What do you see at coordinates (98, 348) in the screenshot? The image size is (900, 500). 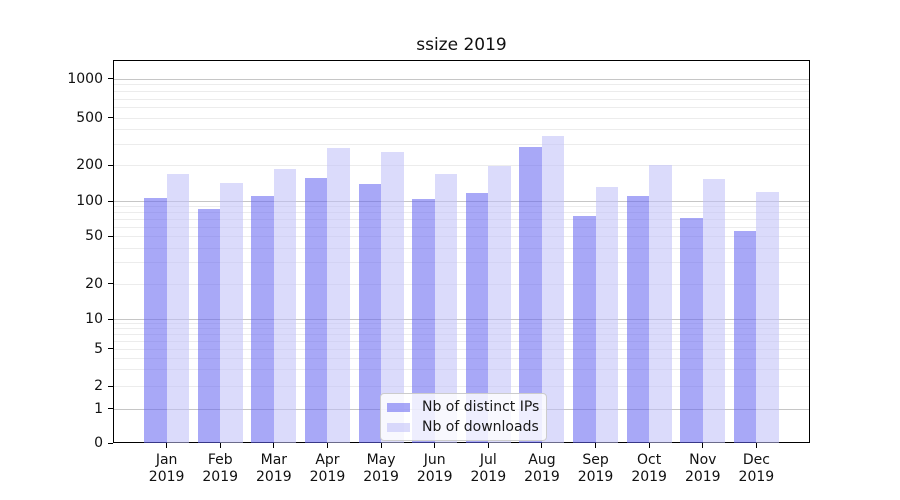 I see `y-tick-label: 5` at bounding box center [98, 348].